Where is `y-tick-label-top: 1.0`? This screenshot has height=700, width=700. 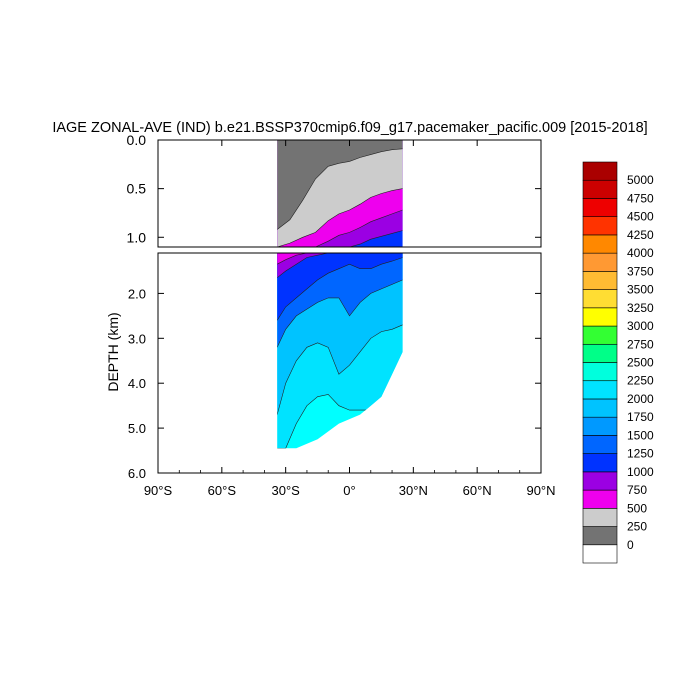 y-tick-label-top: 1.0 is located at coordinates (137, 237).